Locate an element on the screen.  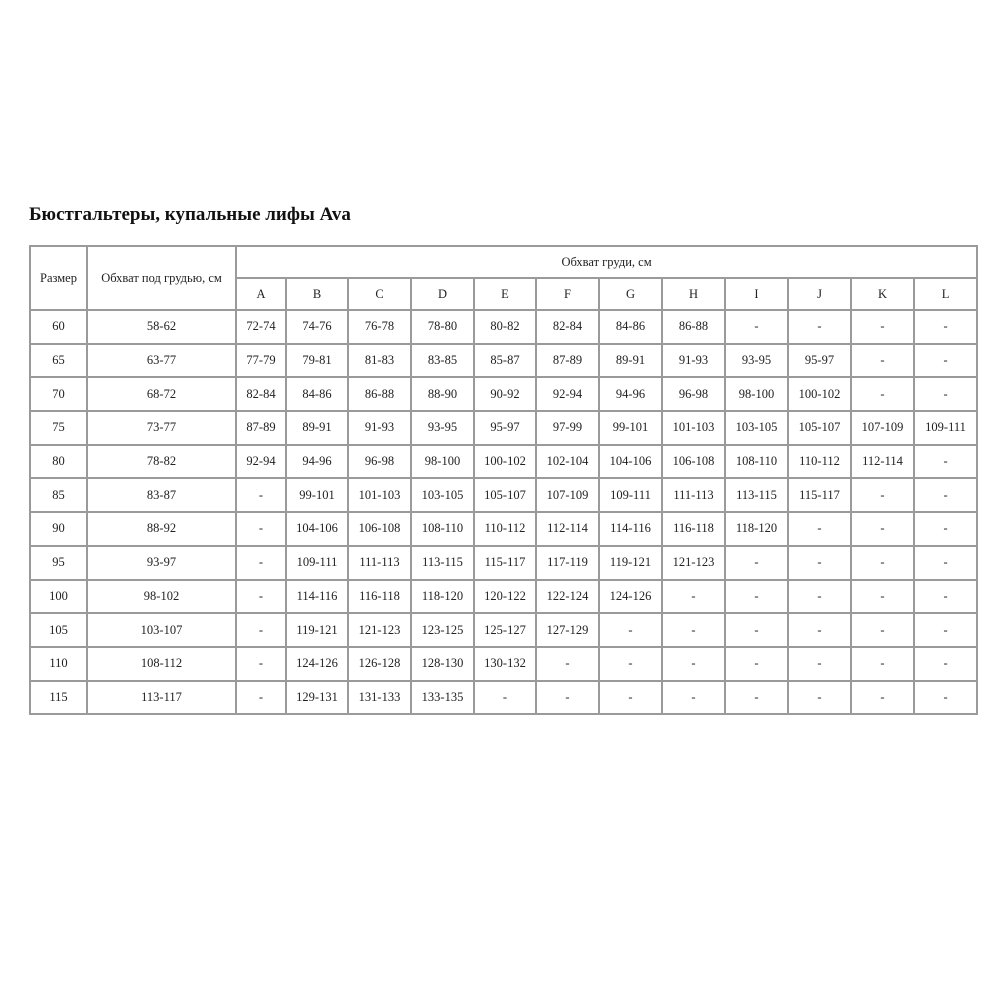
cup-cell-b: 109-111 is located at coordinates (317, 562).